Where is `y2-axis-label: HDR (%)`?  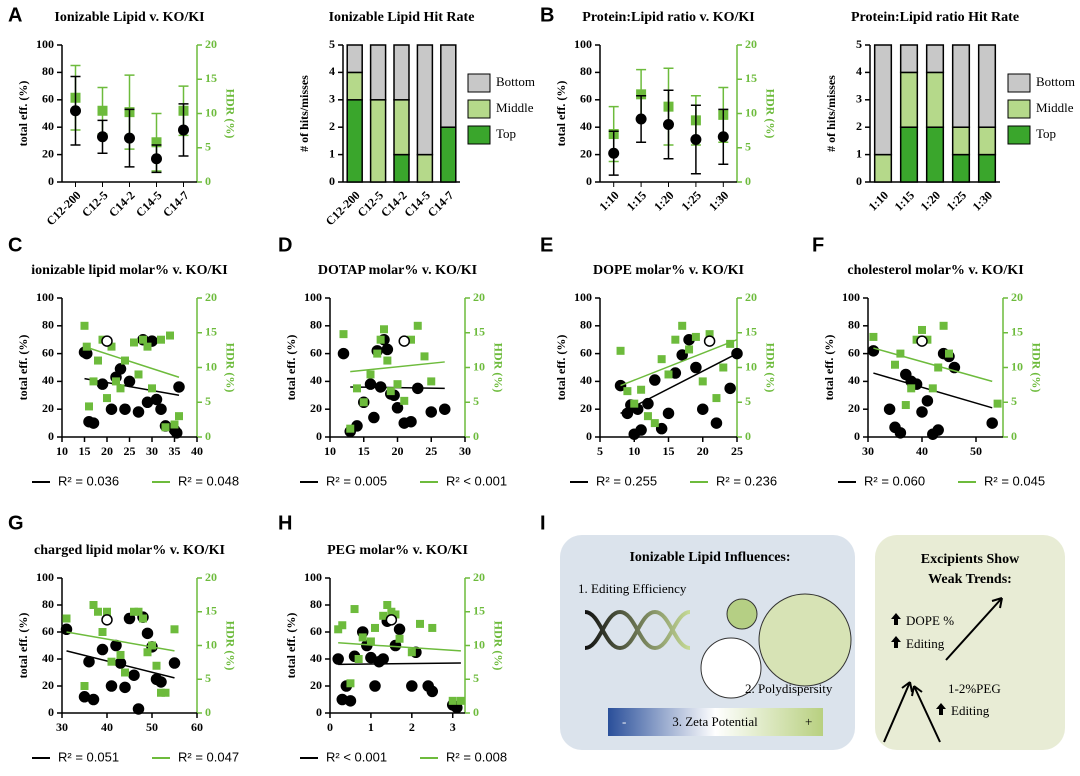 y2-axis-label: HDR (%) is located at coordinates (230, 368).